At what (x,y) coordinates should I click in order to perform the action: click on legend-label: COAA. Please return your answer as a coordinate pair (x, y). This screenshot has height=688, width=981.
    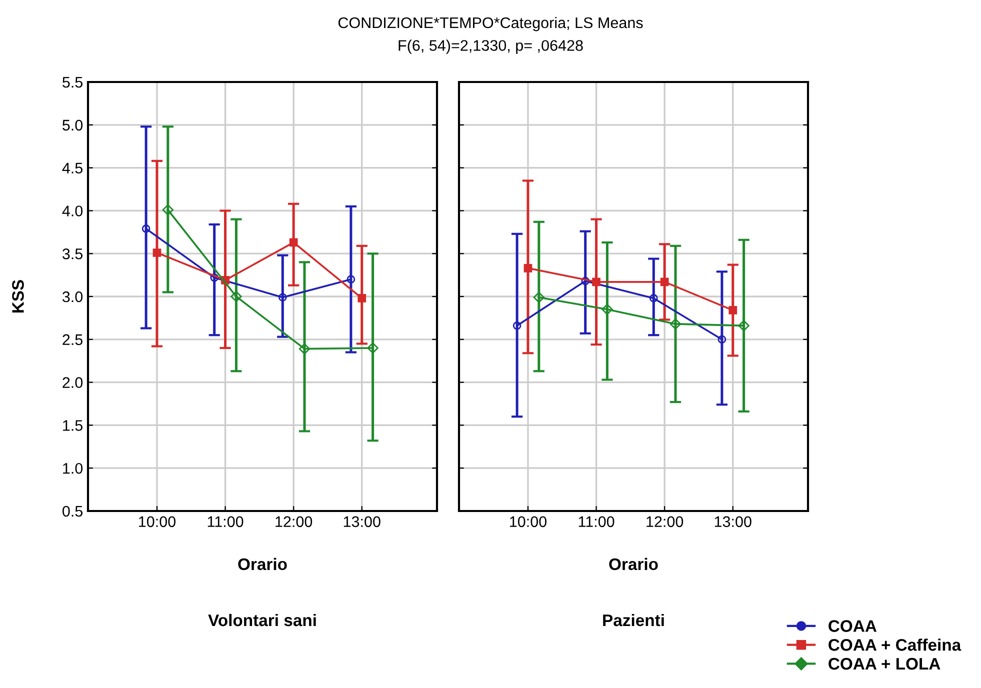
    Looking at the image, I should click on (852, 626).